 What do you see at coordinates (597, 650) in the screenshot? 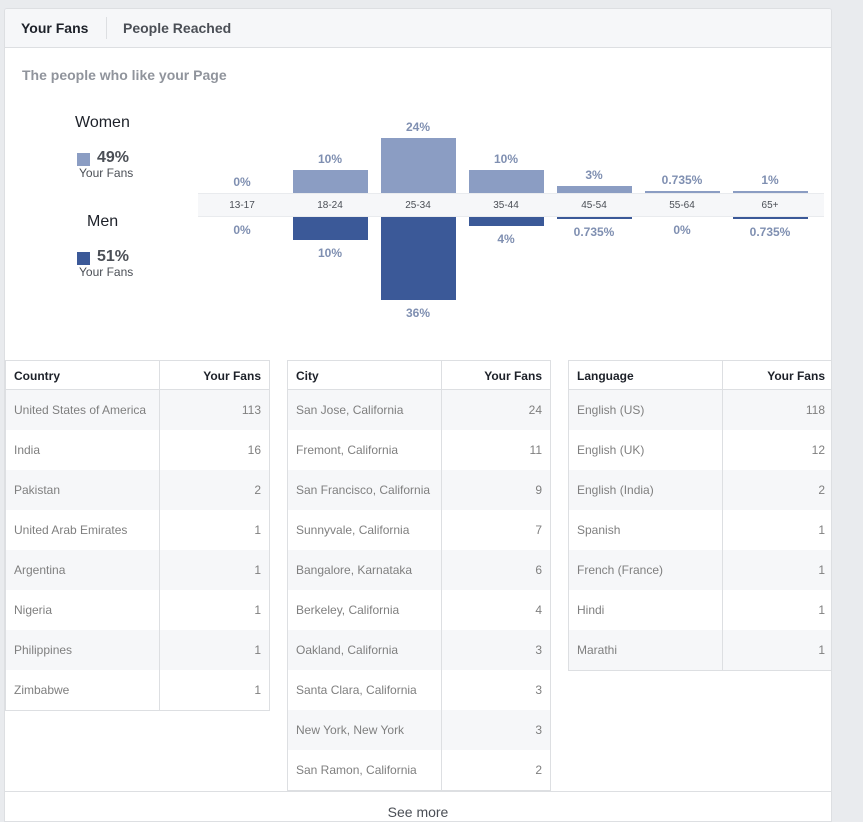
I see `language-name-cell: Marathi` at bounding box center [597, 650].